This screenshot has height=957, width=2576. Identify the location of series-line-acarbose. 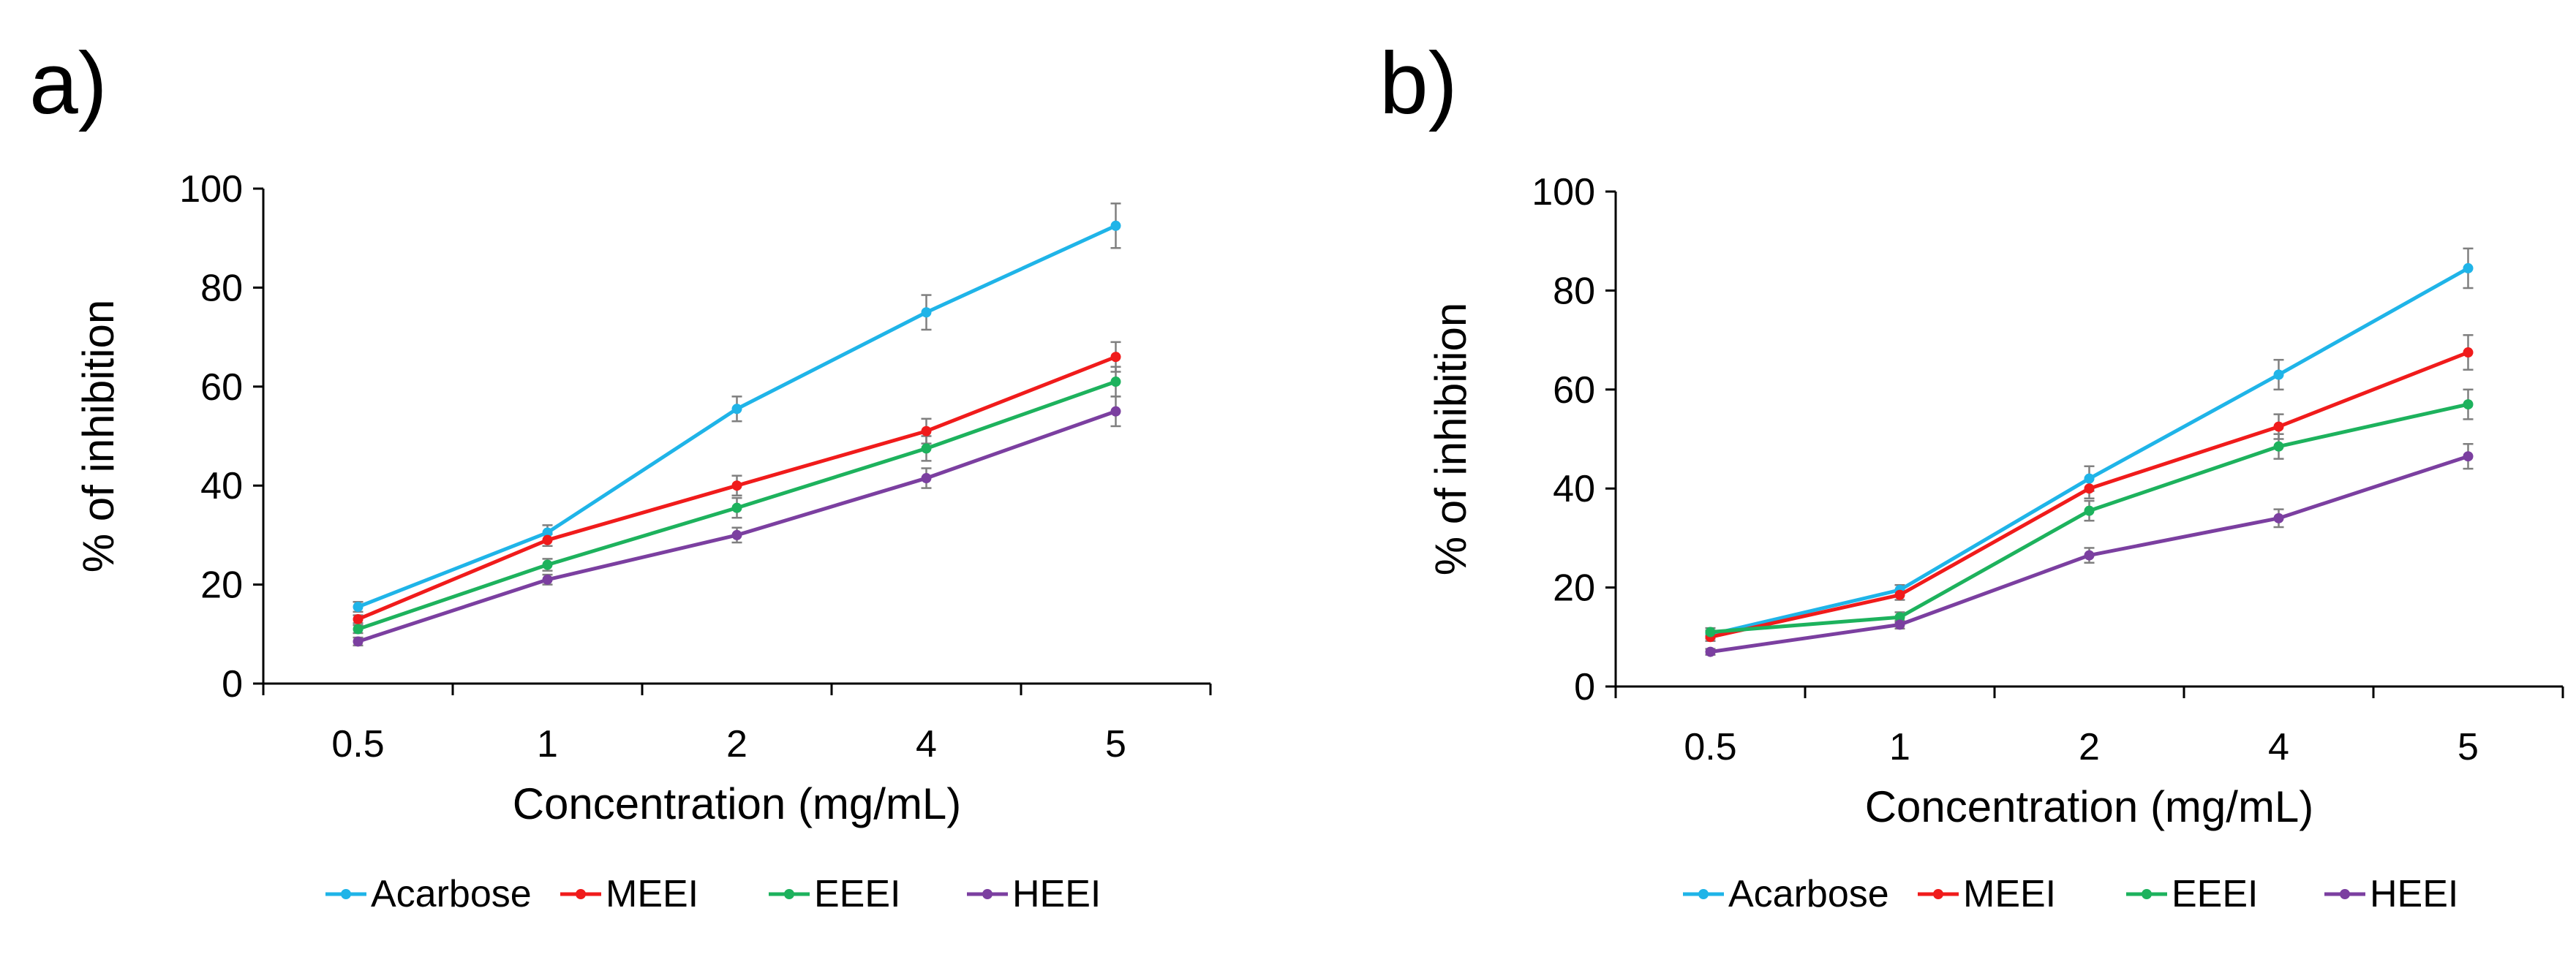
(2089, 451).